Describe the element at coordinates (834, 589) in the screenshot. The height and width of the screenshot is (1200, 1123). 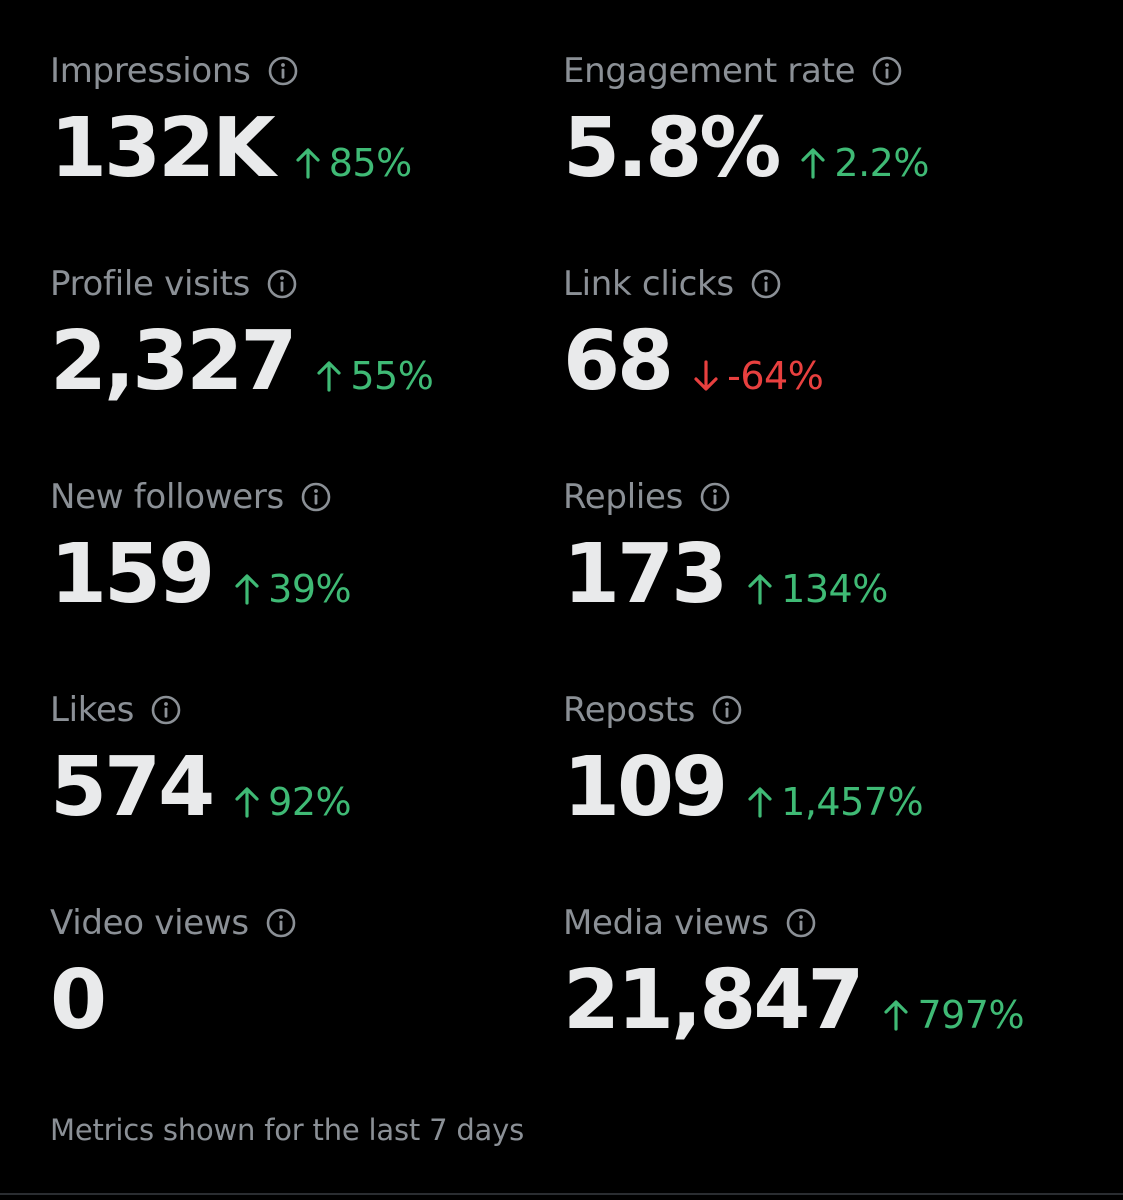
I see `metric-change-value: 134%` at that location.